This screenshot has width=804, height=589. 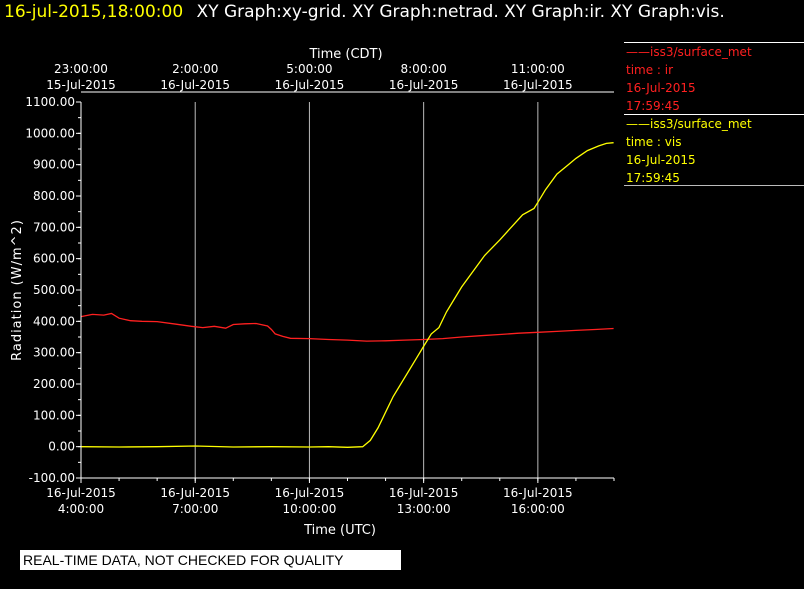 I want to click on x-tick-label-time: 13:00:00, so click(x=424, y=509).